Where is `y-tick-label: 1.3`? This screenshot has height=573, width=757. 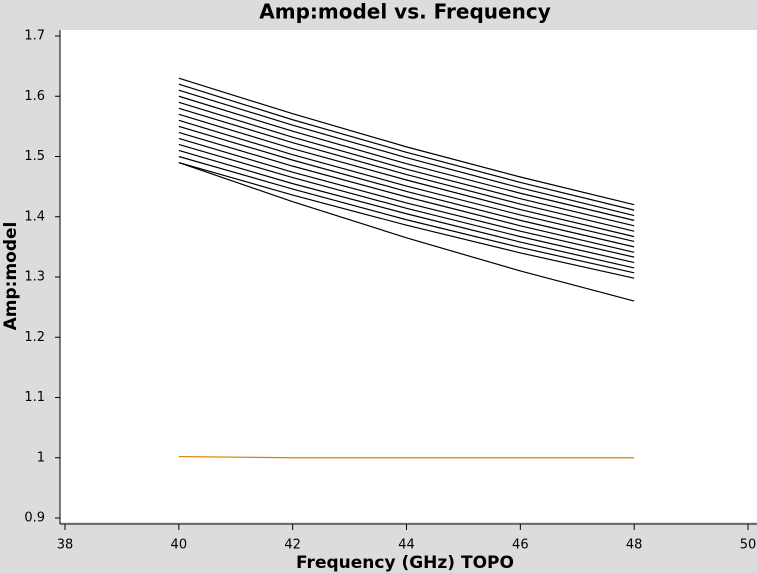 y-tick-label: 1.3 is located at coordinates (34, 277).